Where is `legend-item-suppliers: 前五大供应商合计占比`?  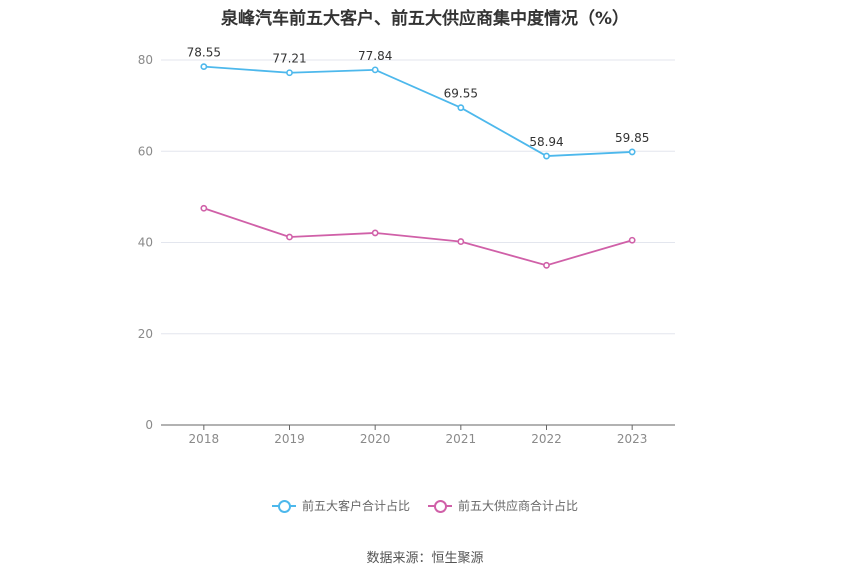
legend-item-suppliers: 前五大供应商合计占比 is located at coordinates (503, 505).